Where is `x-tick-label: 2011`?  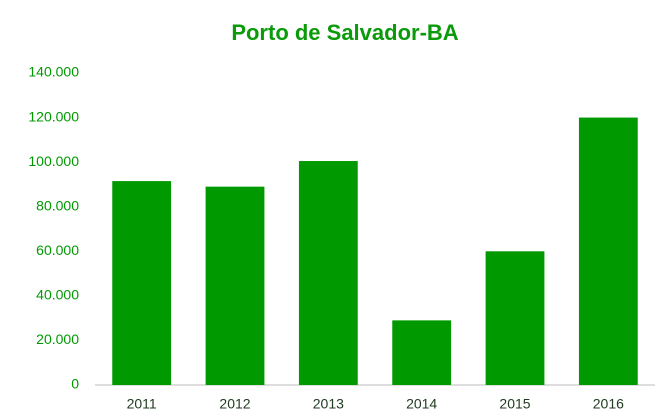 x-tick-label: 2011 is located at coordinates (142, 403).